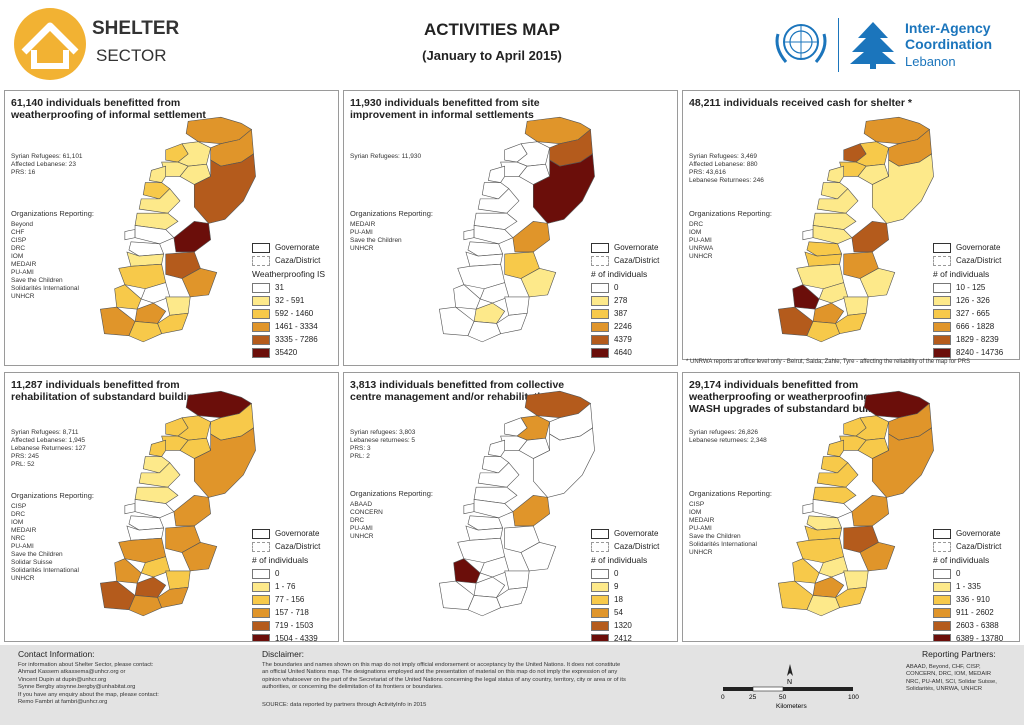 Image resolution: width=1024 pixels, height=725 pixels. Describe the element at coordinates (294, 313) in the screenshot. I see `legend-class-label: 592 - 1460` at that location.